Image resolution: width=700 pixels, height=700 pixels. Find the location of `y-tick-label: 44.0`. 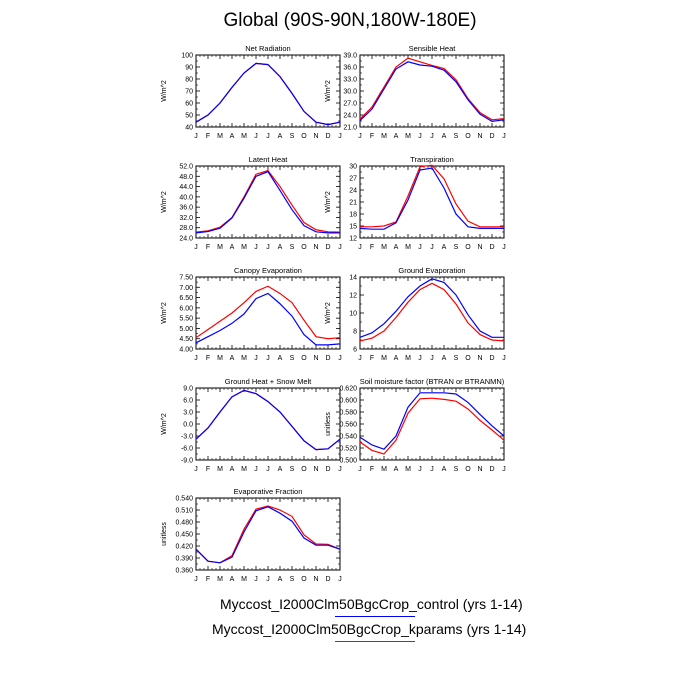

y-tick-label: 44.0 is located at coordinates (186, 187).